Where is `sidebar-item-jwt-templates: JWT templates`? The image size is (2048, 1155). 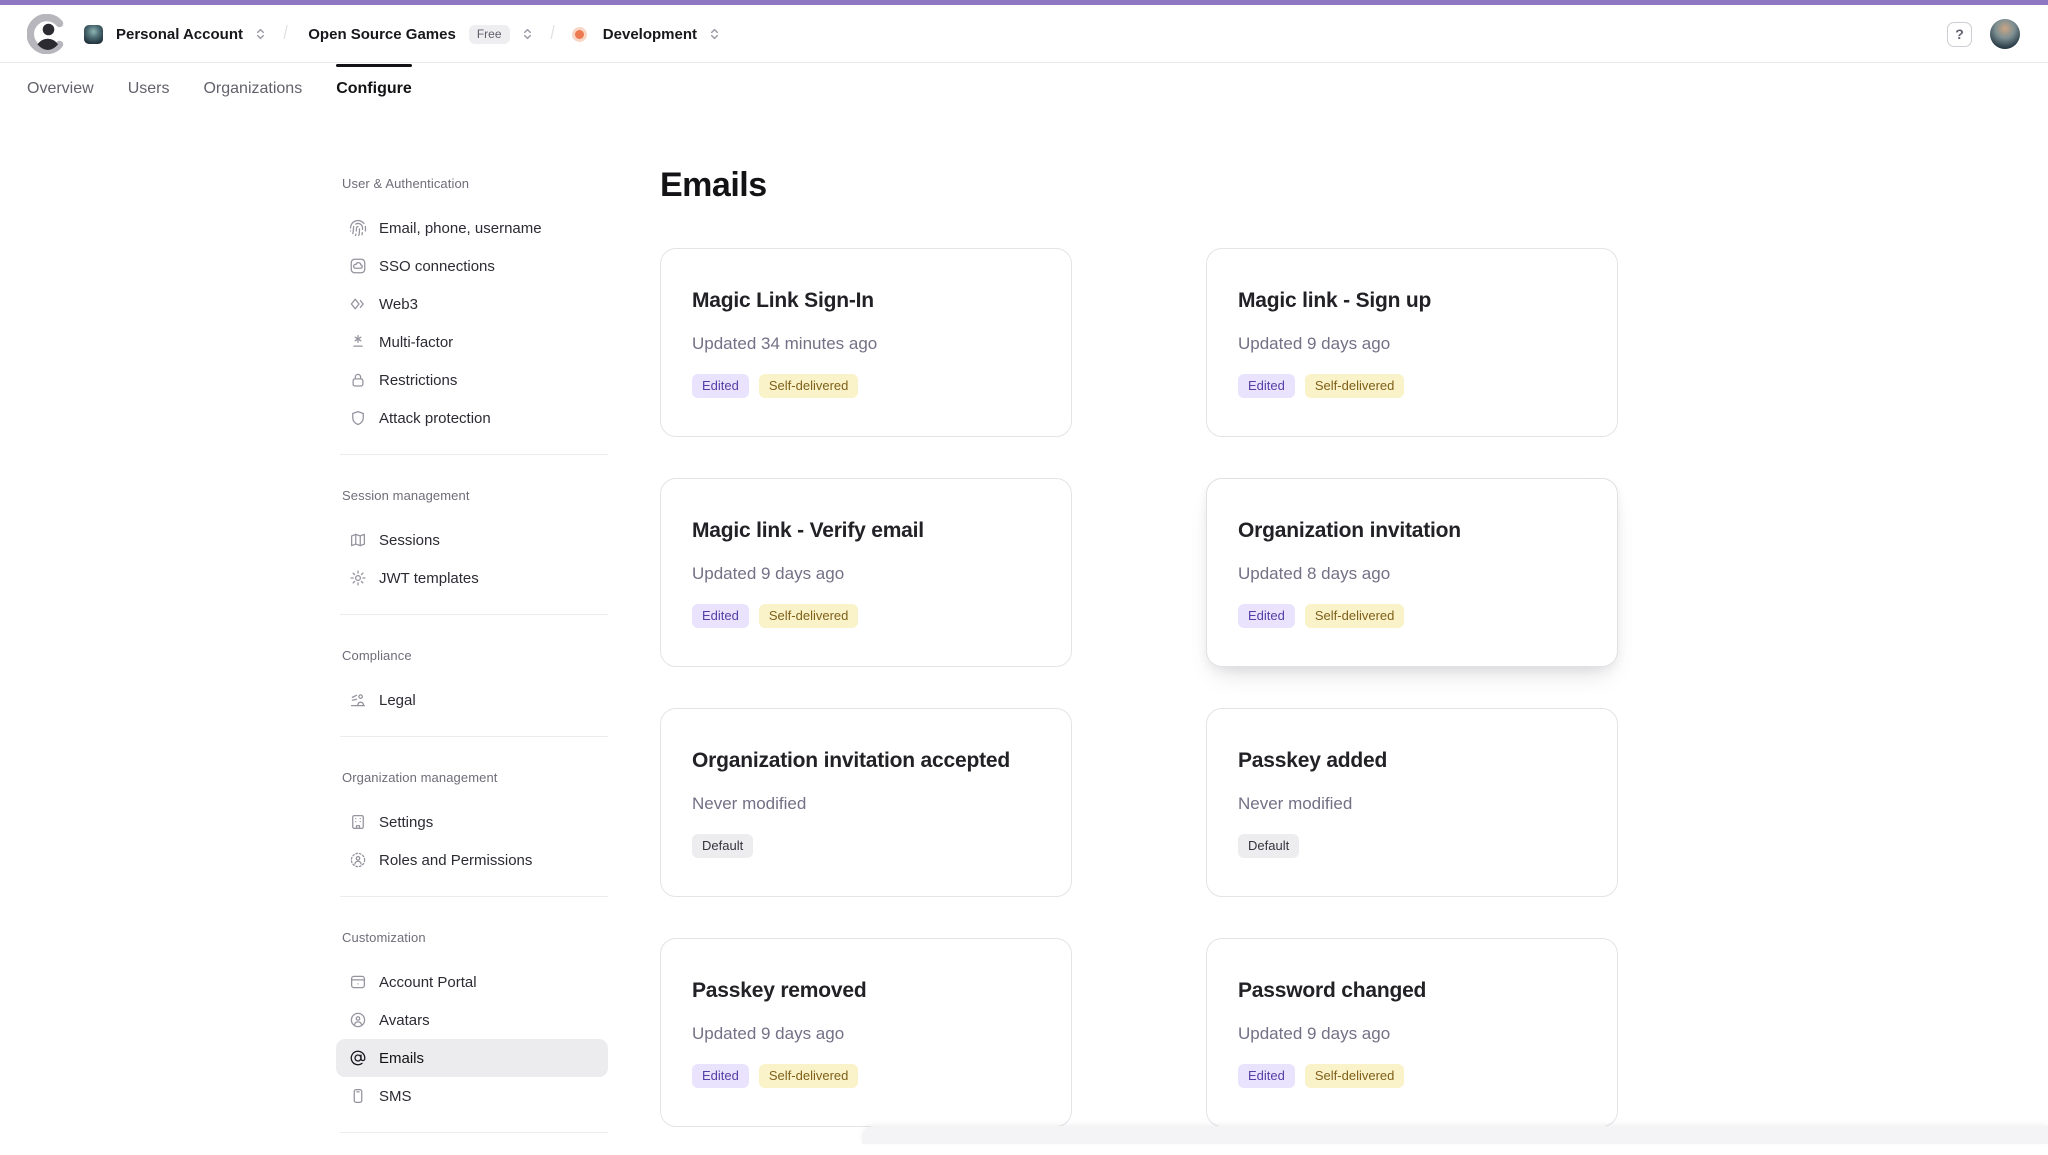 sidebar-item-jwt-templates: JWT templates is located at coordinates (472, 578).